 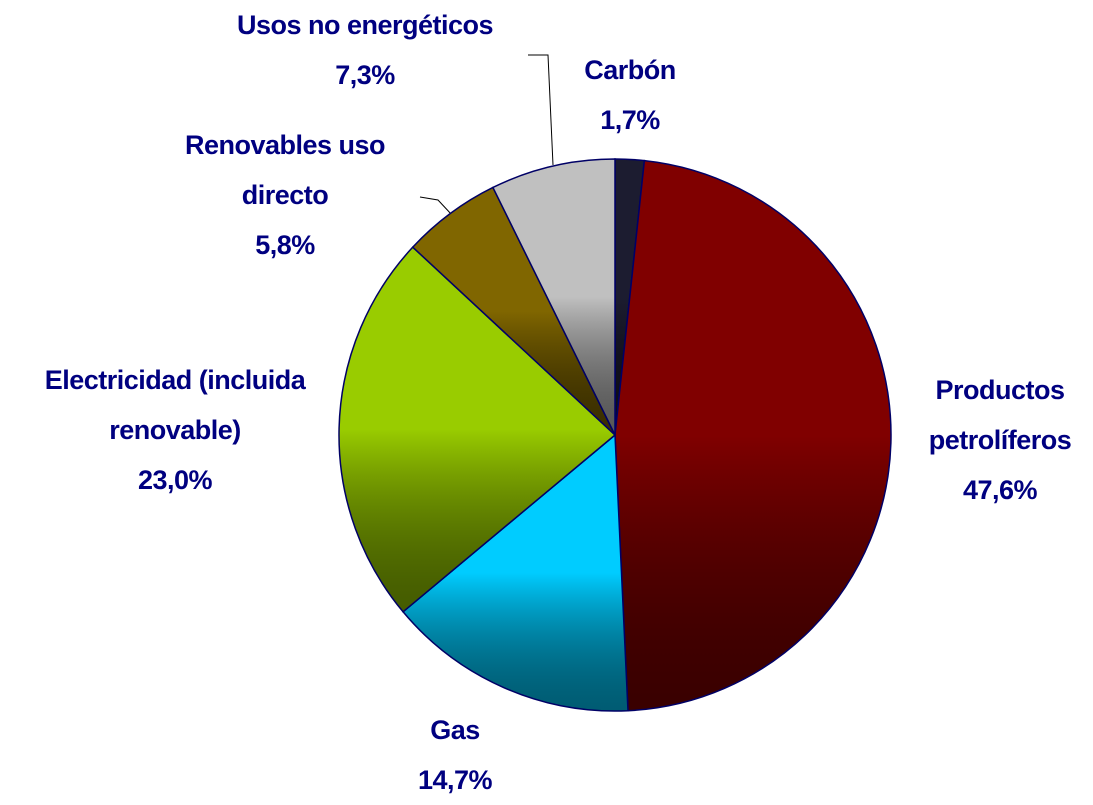 What do you see at coordinates (285, 245) in the screenshot?
I see `value-label: 5,8%` at bounding box center [285, 245].